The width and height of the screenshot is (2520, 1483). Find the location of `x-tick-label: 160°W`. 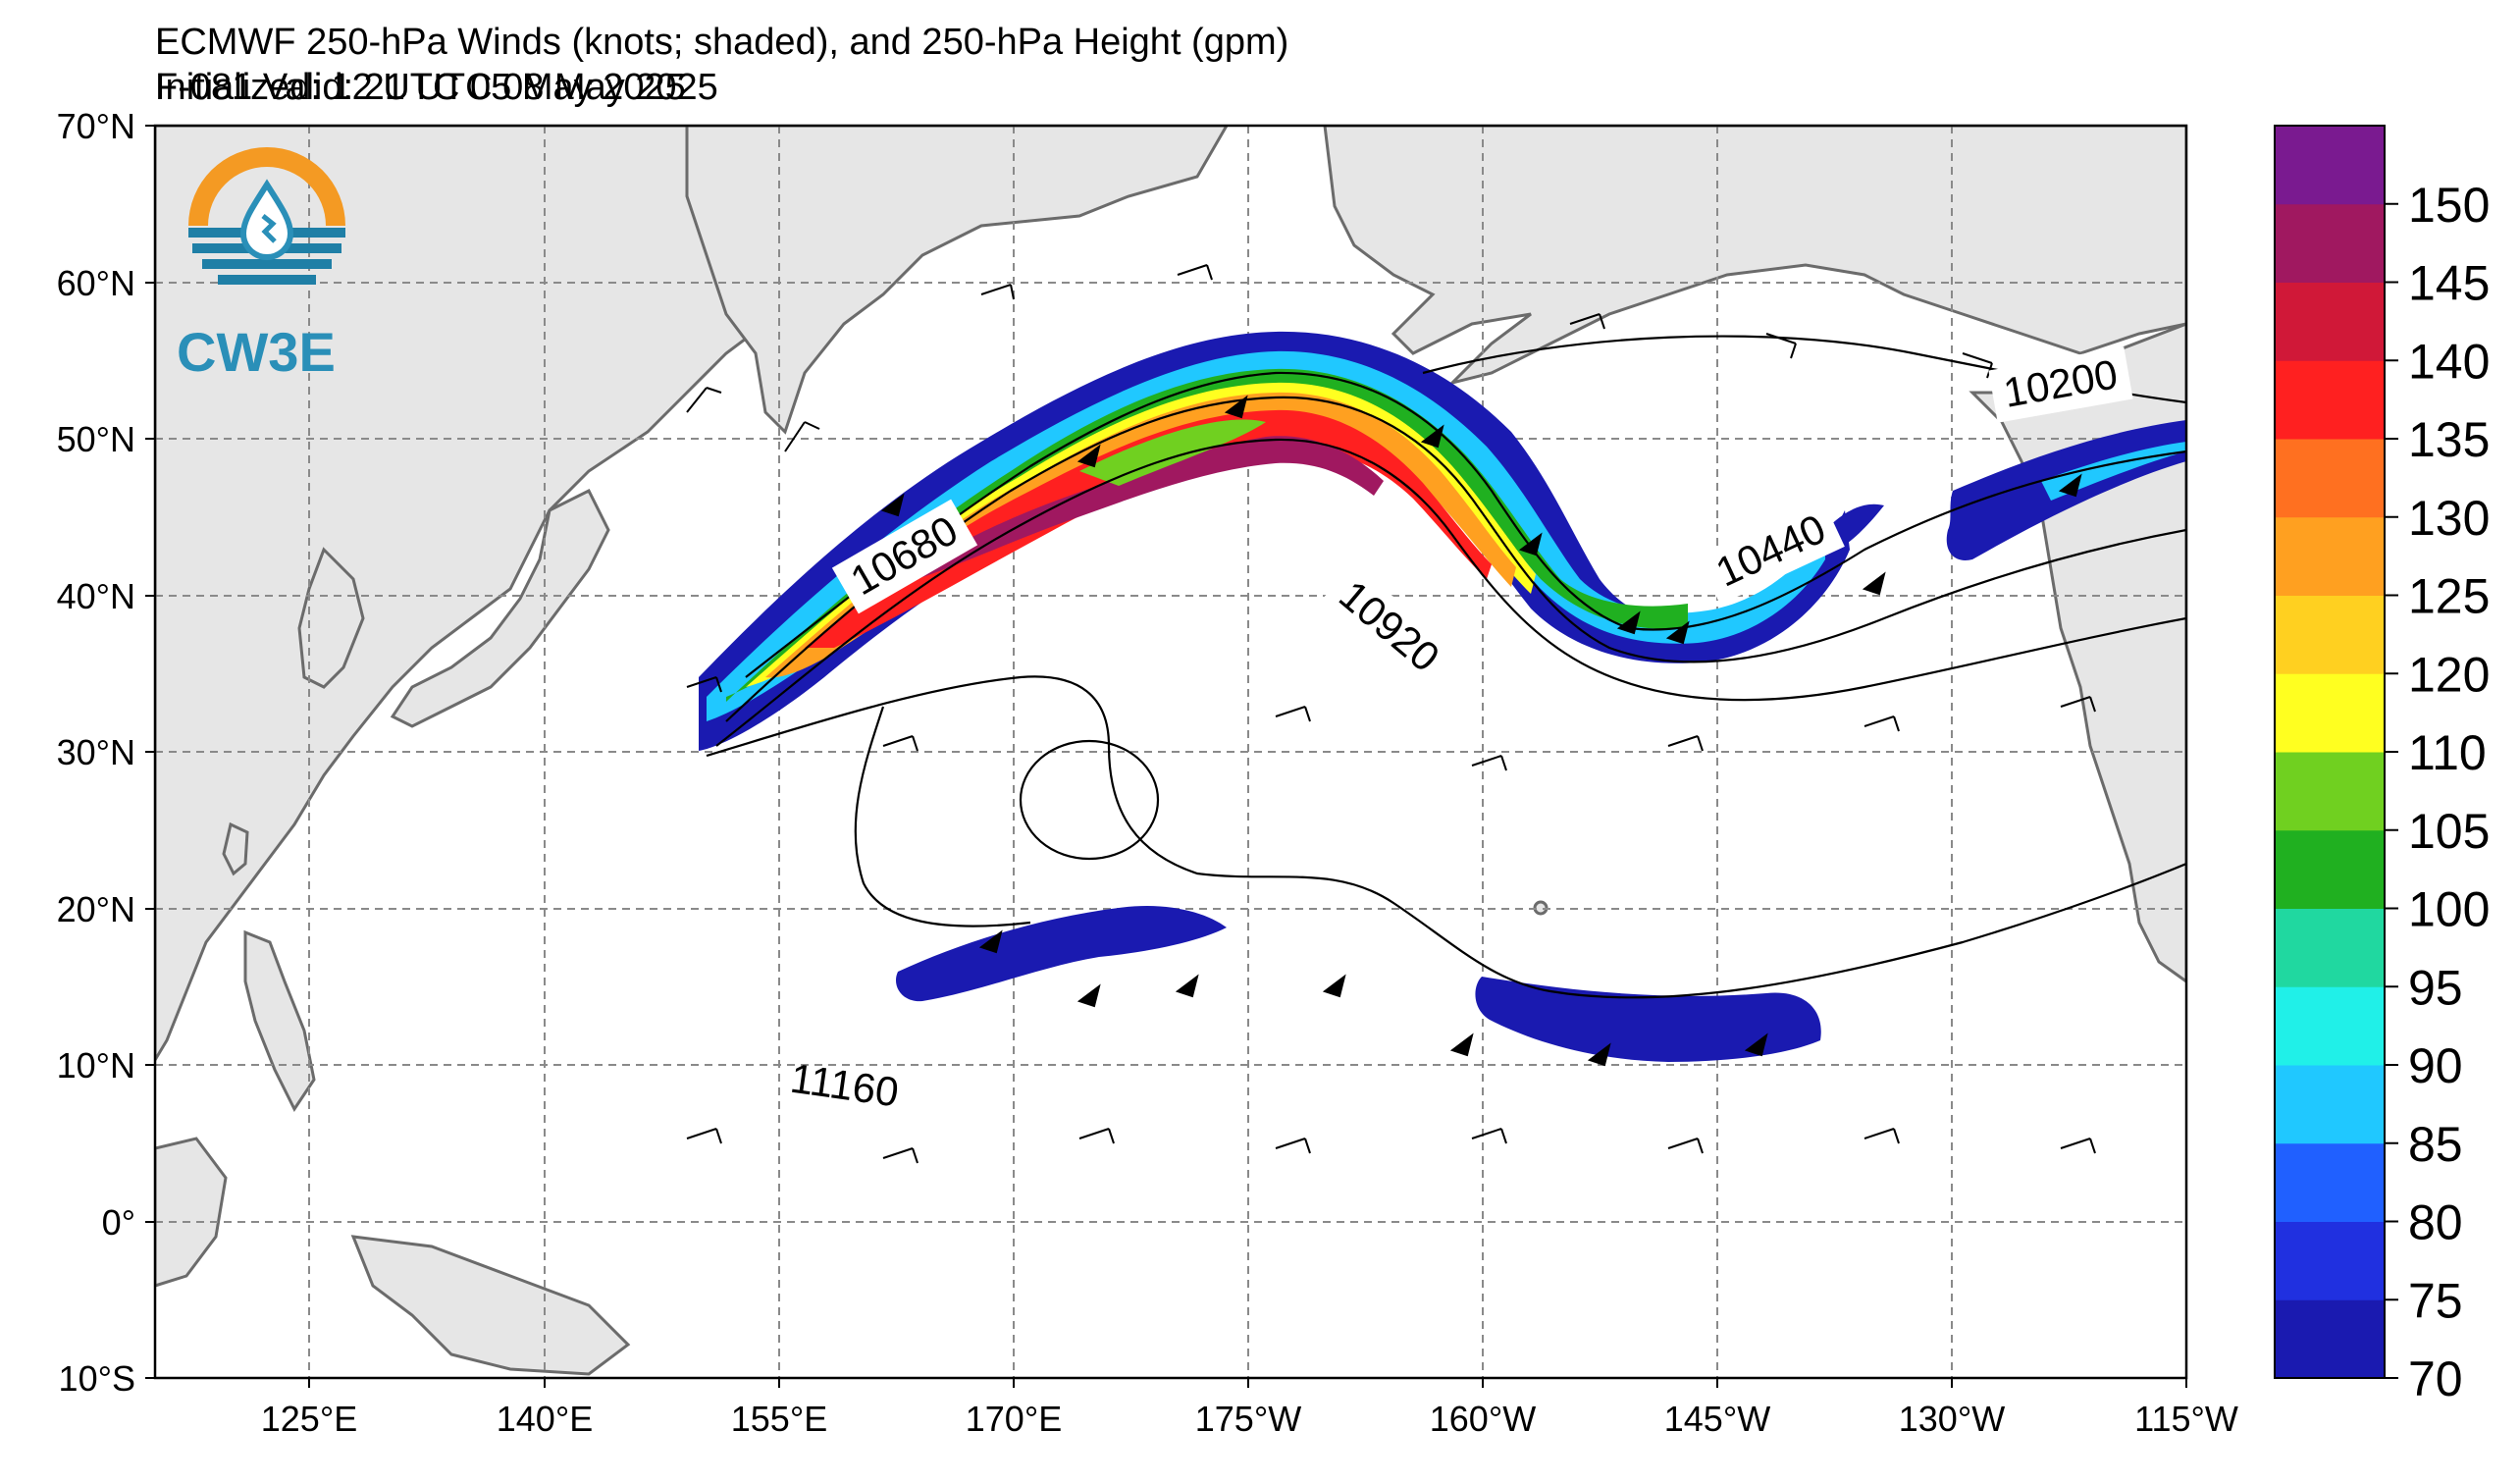

x-tick-label: 160°W is located at coordinates (1483, 1419).